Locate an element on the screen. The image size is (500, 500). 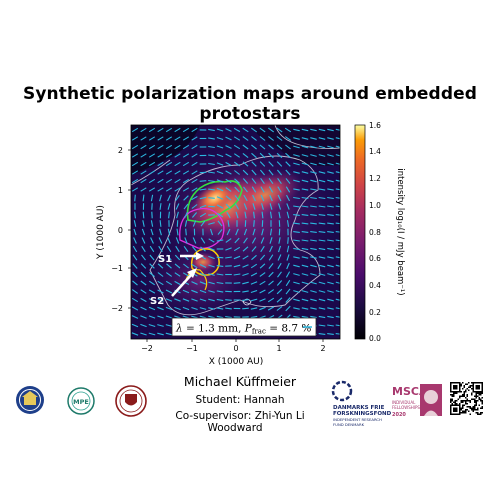
y-tick-label: 2 is located at coordinates (120, 150).